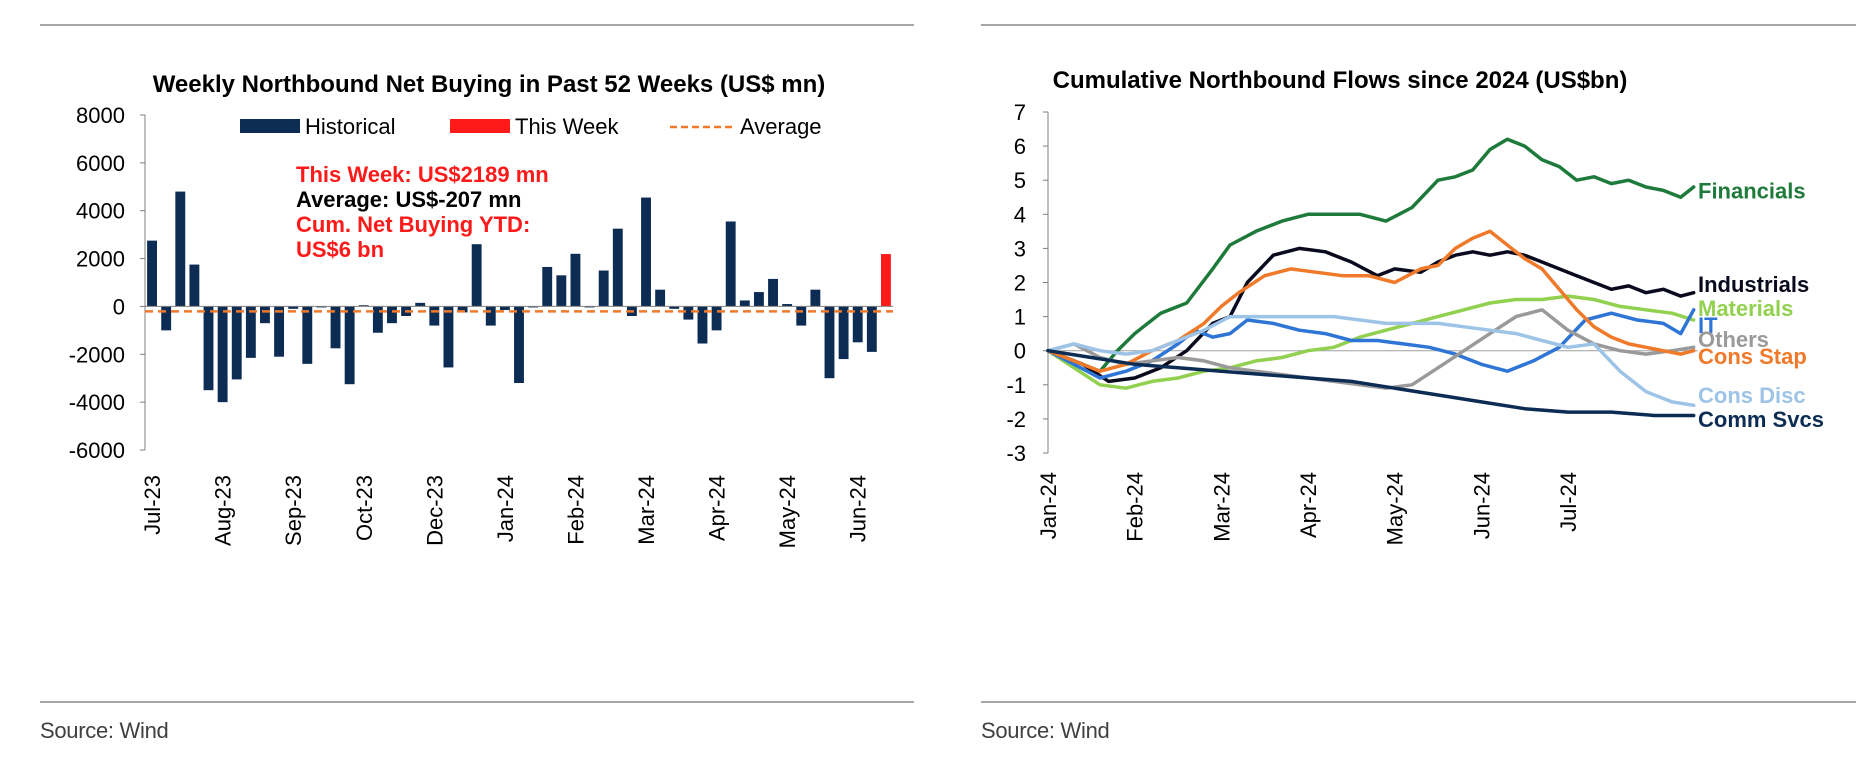 This screenshot has height=758, width=1856. What do you see at coordinates (1752, 395) in the screenshot?
I see `series-label-cons-disc: Cons Disc` at bounding box center [1752, 395].